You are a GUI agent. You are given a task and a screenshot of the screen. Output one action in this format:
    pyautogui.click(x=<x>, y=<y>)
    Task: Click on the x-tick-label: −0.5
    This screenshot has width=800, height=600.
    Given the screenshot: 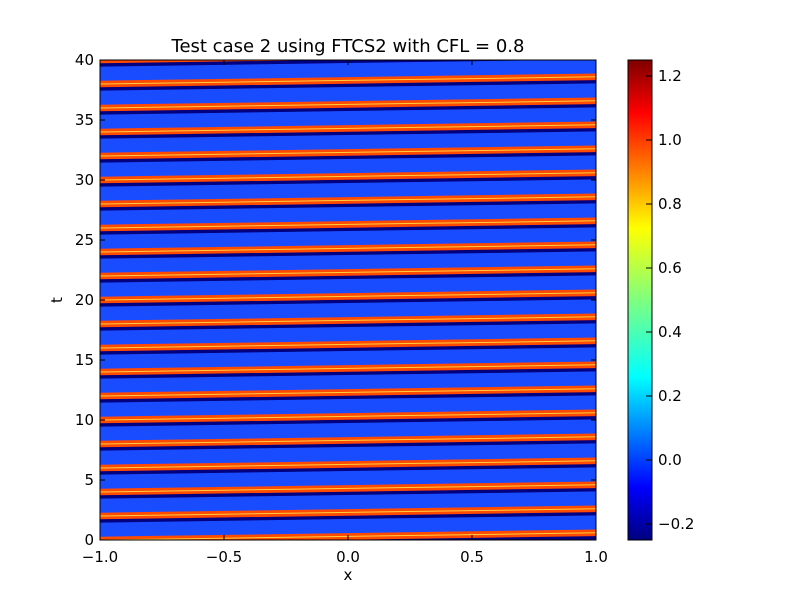 What is the action you would take?
    pyautogui.click(x=224, y=557)
    